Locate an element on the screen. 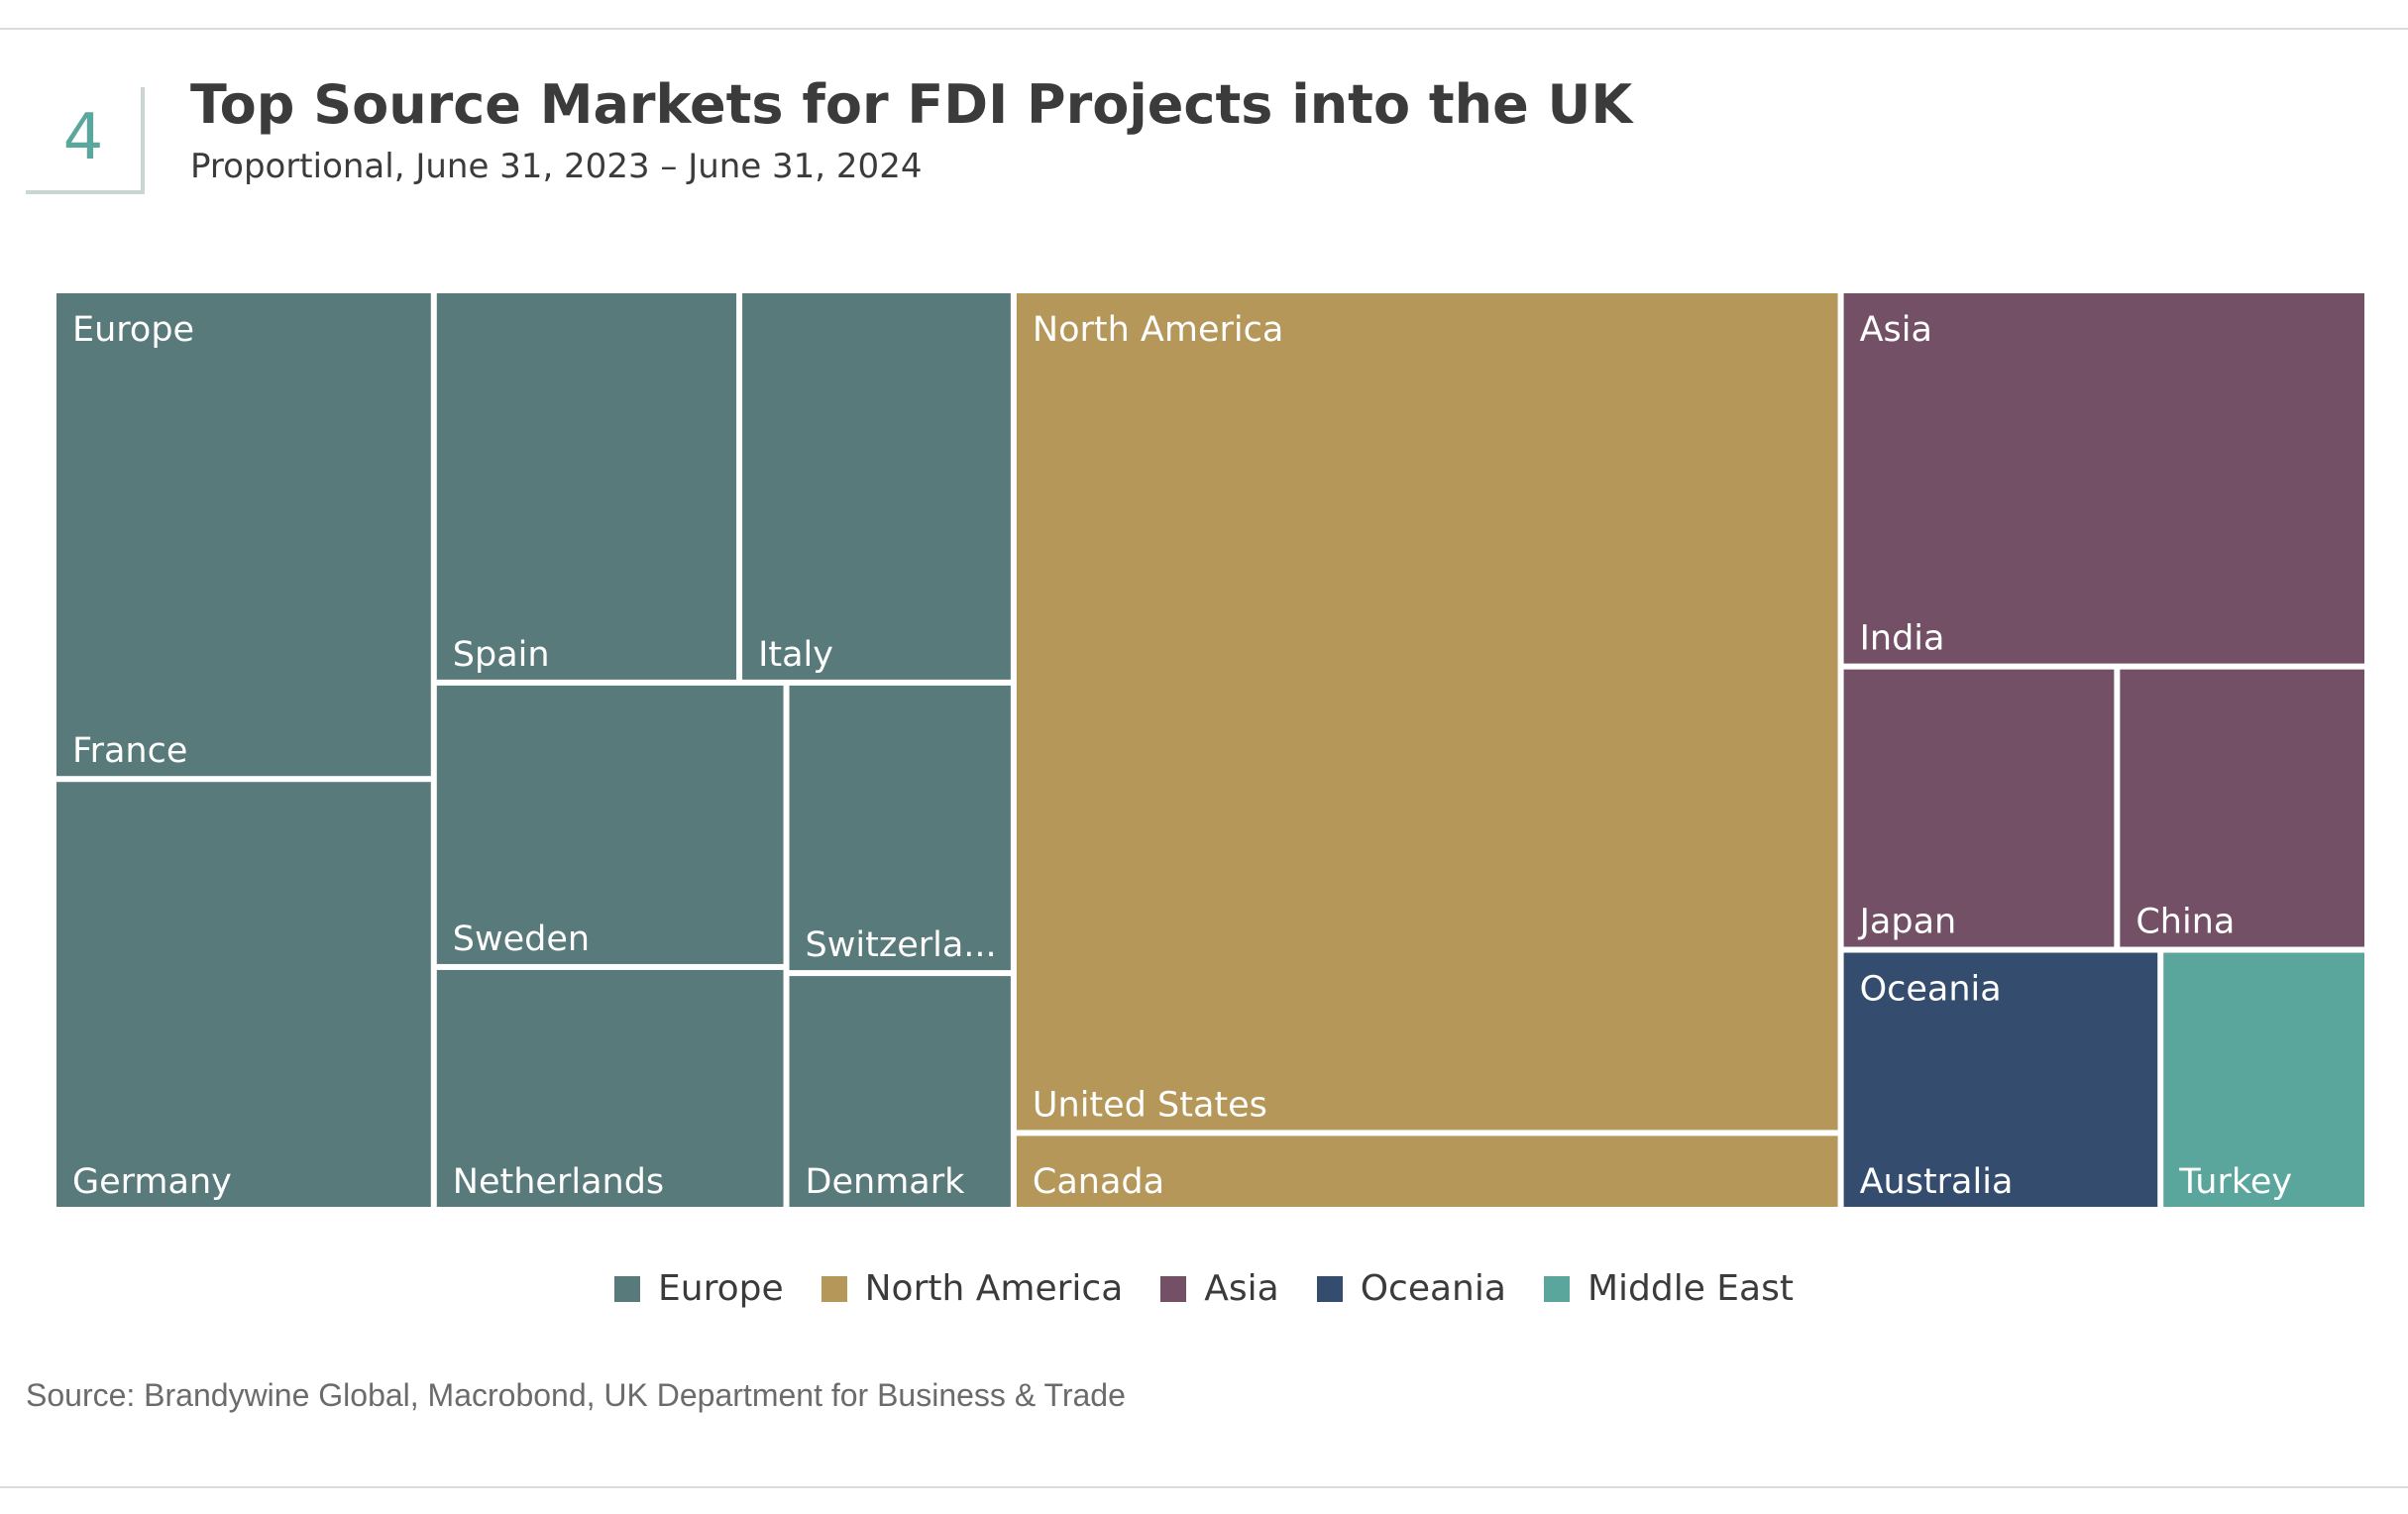  treemap-cell-switzerland is located at coordinates (900, 828).